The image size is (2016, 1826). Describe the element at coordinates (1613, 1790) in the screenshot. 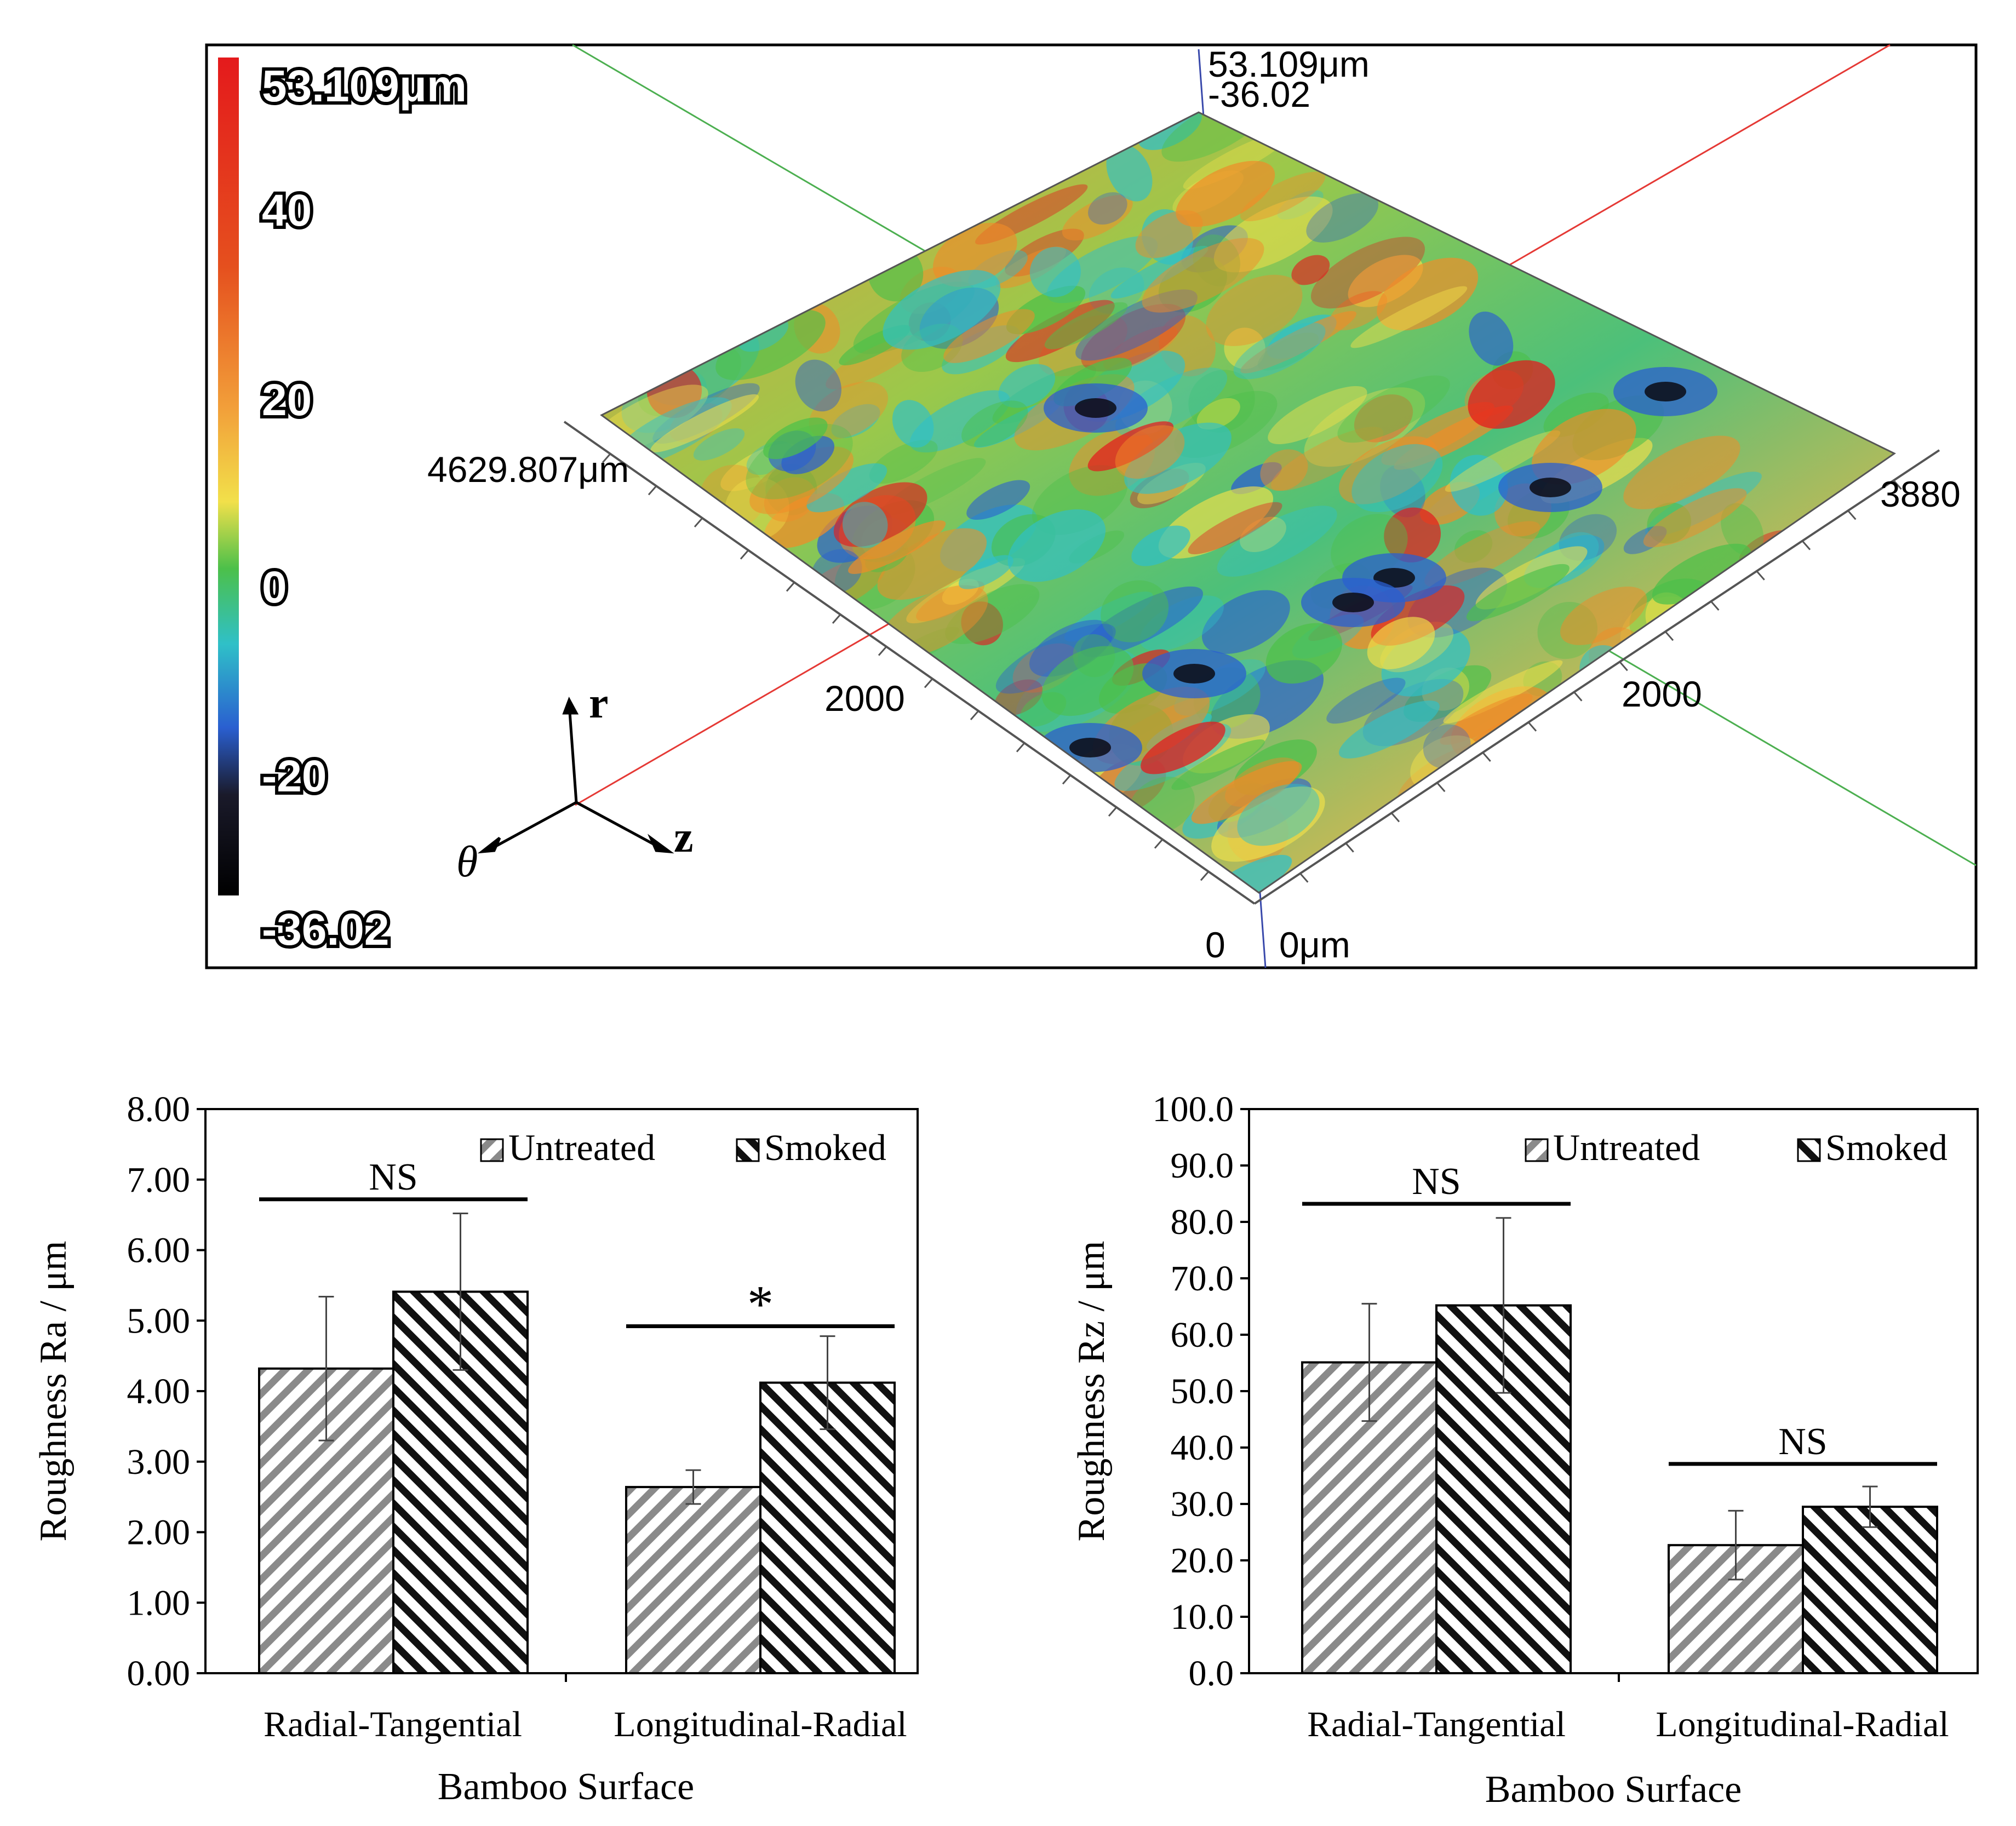

I see `rz-x-axis-label: Bamboo Surface` at that location.